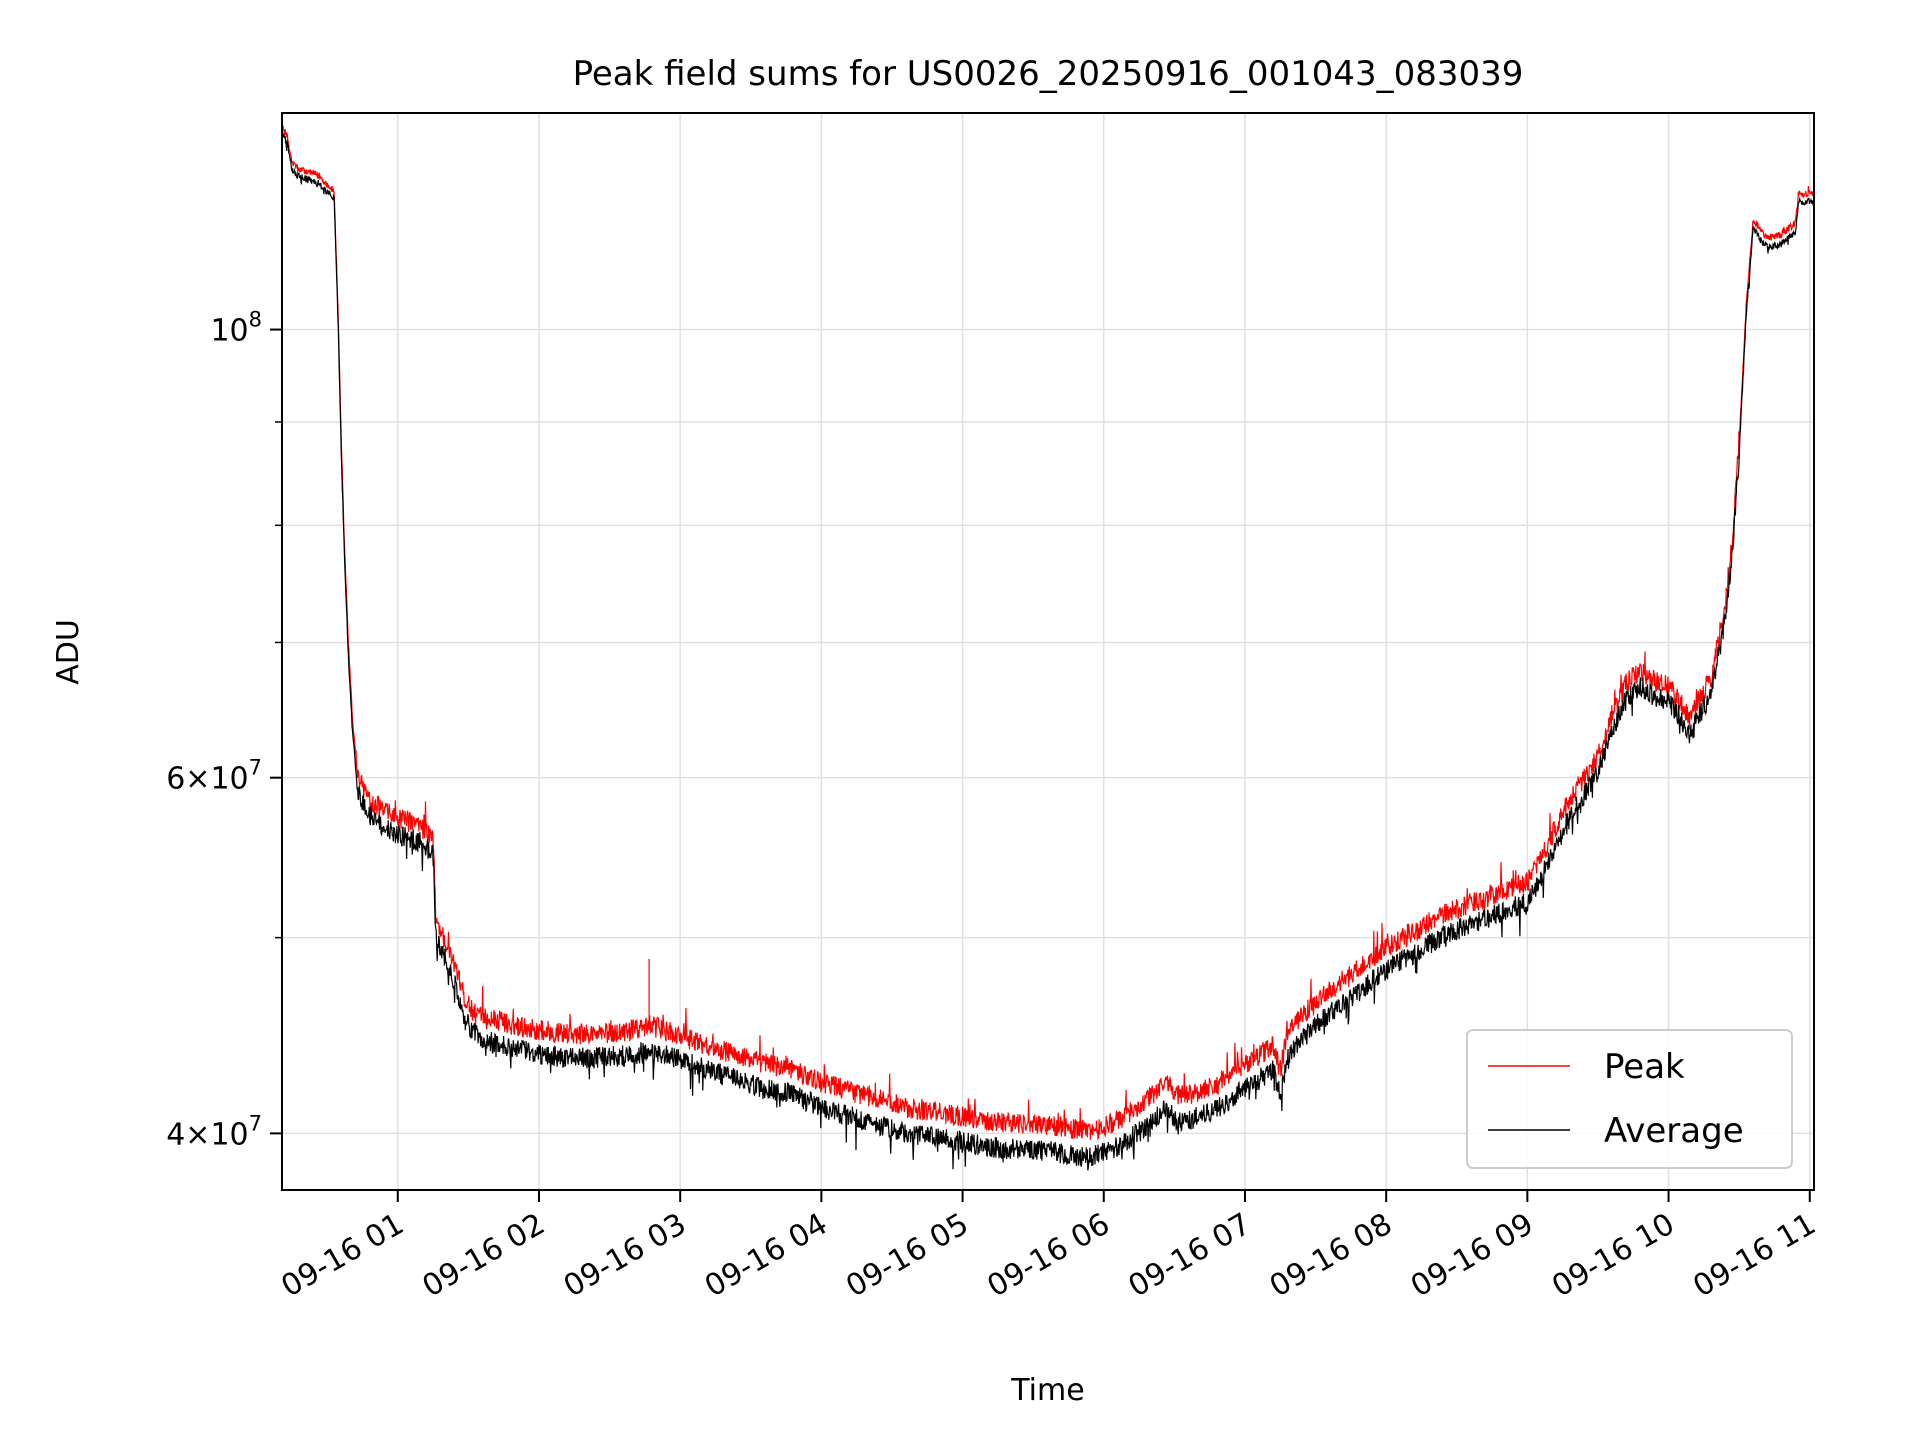 The width and height of the screenshot is (1920, 1440). I want to click on y-tick-label: 108, so click(236, 328).